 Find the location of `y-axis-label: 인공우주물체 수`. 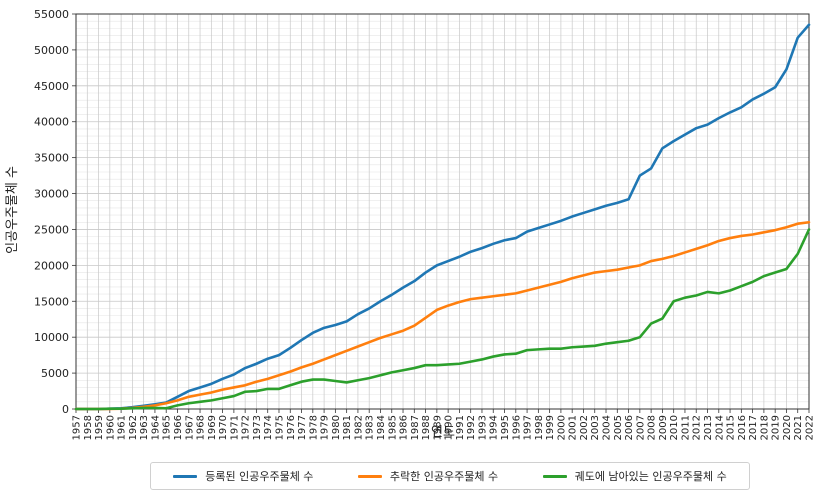

y-axis-label: 인공우주물체 수 is located at coordinates (12, 210).